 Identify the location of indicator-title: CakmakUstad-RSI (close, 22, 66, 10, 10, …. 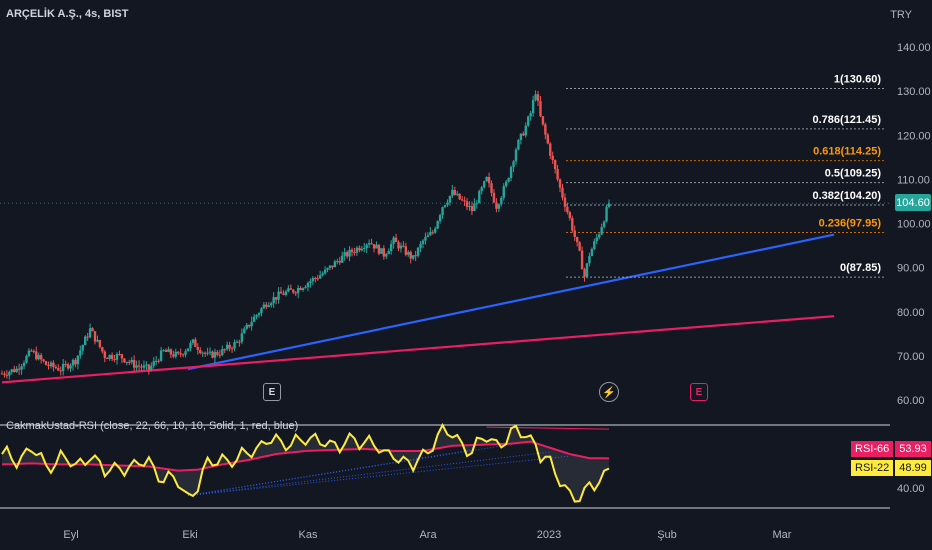
(152, 426).